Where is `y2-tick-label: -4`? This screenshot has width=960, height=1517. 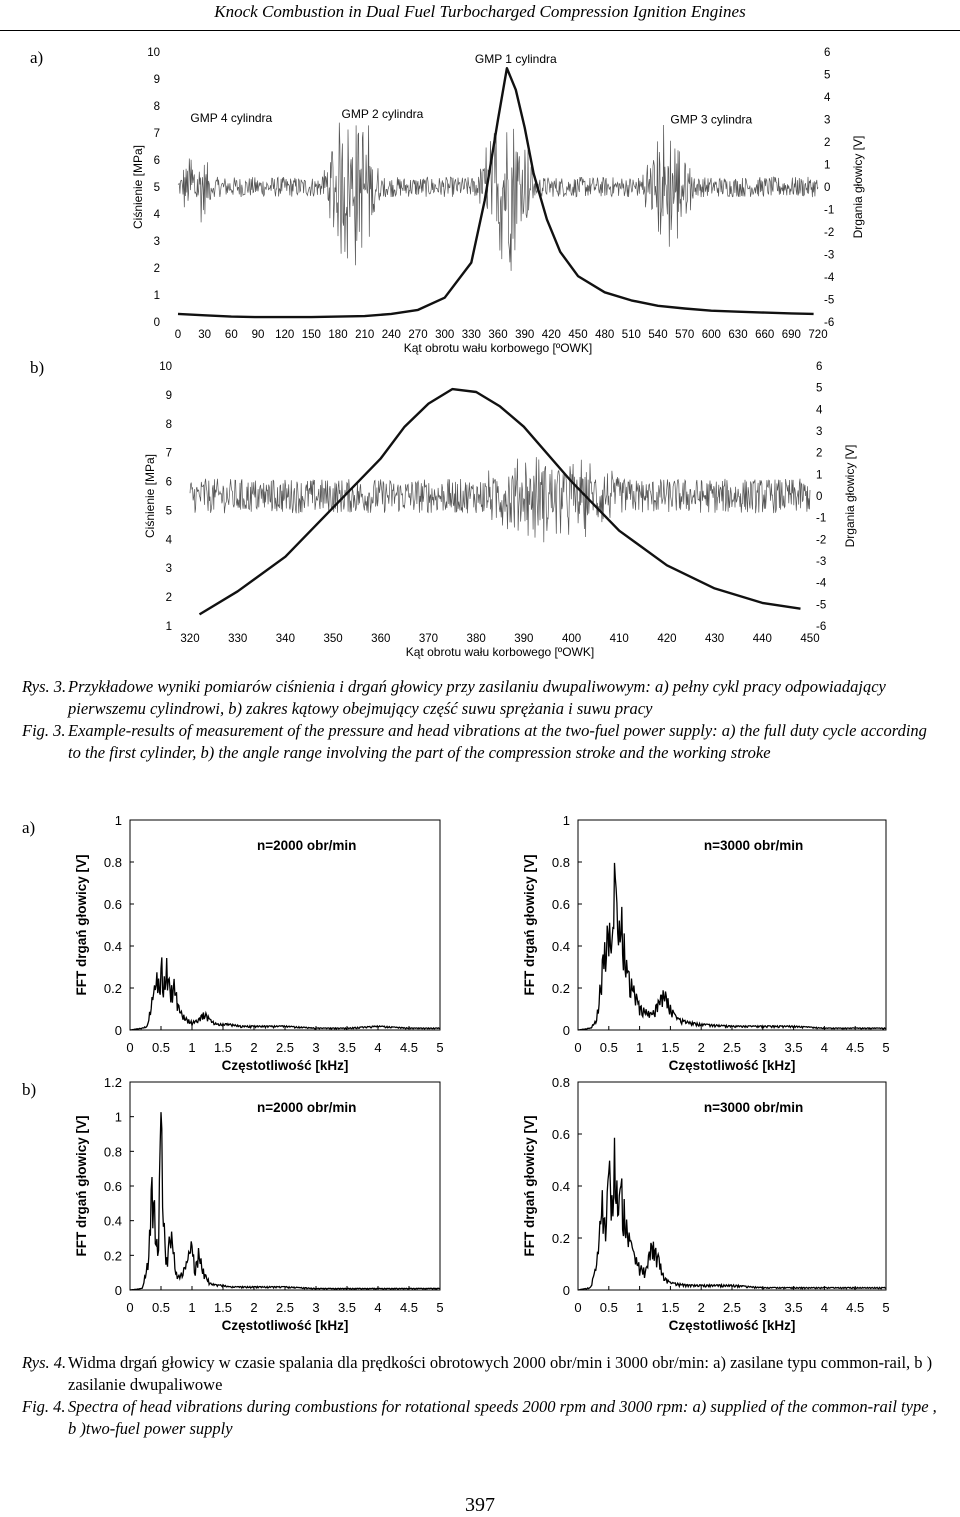 y2-tick-label: -4 is located at coordinates (821, 584).